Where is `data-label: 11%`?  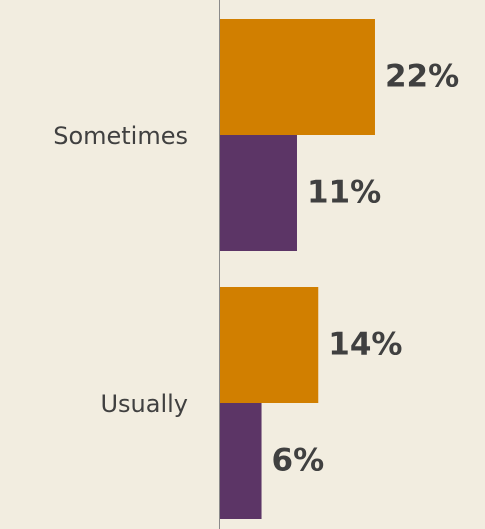 data-label: 11% is located at coordinates (344, 193).